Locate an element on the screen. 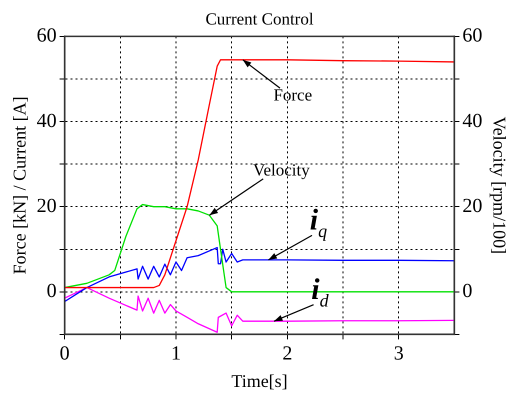  y2-tick-label: 40 is located at coordinates (472, 121).